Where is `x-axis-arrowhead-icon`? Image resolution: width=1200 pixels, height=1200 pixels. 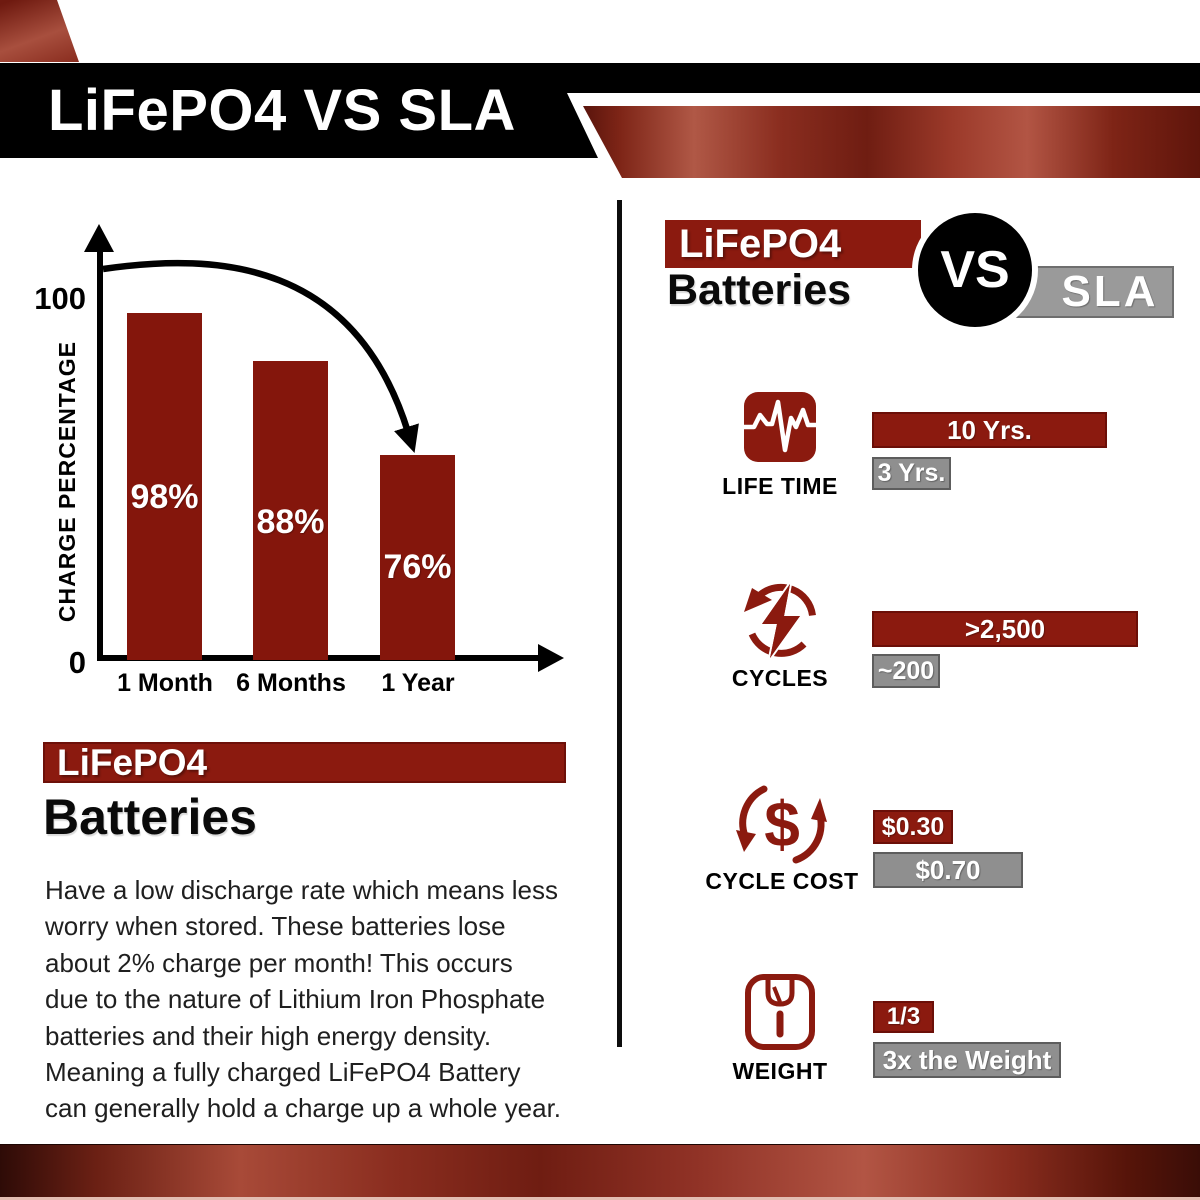
x-axis-arrowhead-icon is located at coordinates (551, 658).